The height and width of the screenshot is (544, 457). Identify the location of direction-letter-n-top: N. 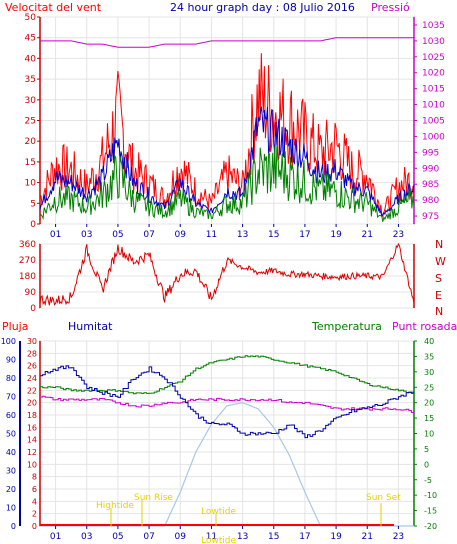
(439, 244).